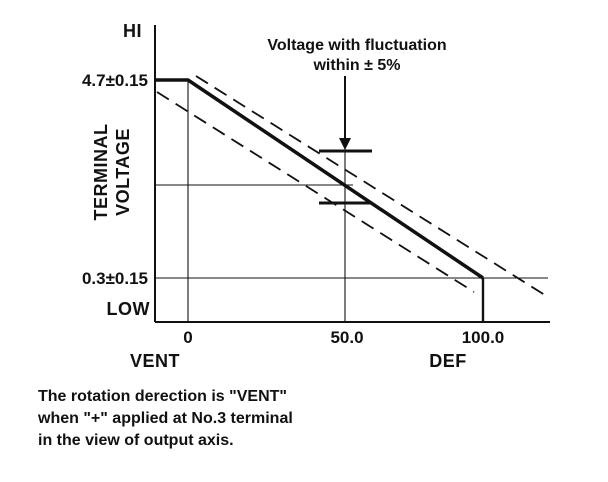  What do you see at coordinates (101, 172) in the screenshot?
I see `y-axis-title-line1: TERMINAL` at bounding box center [101, 172].